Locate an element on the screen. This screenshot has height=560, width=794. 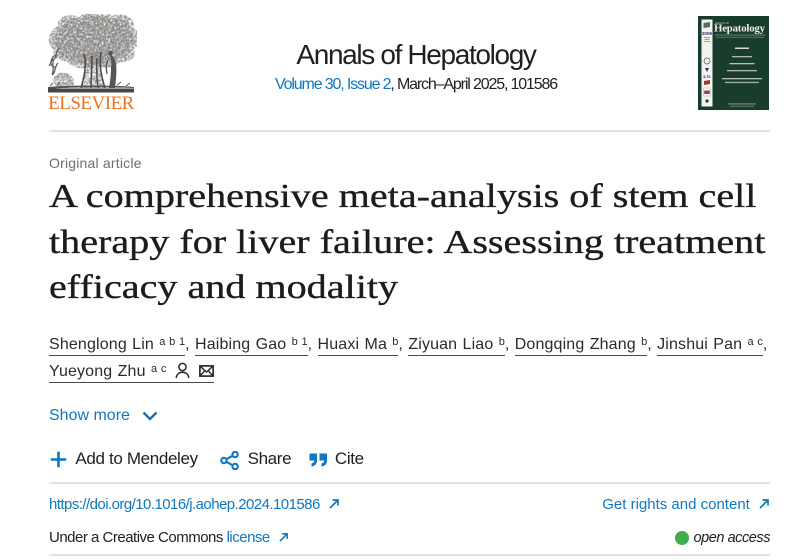
svg-text: 2006 is located at coordinates (707, 33).